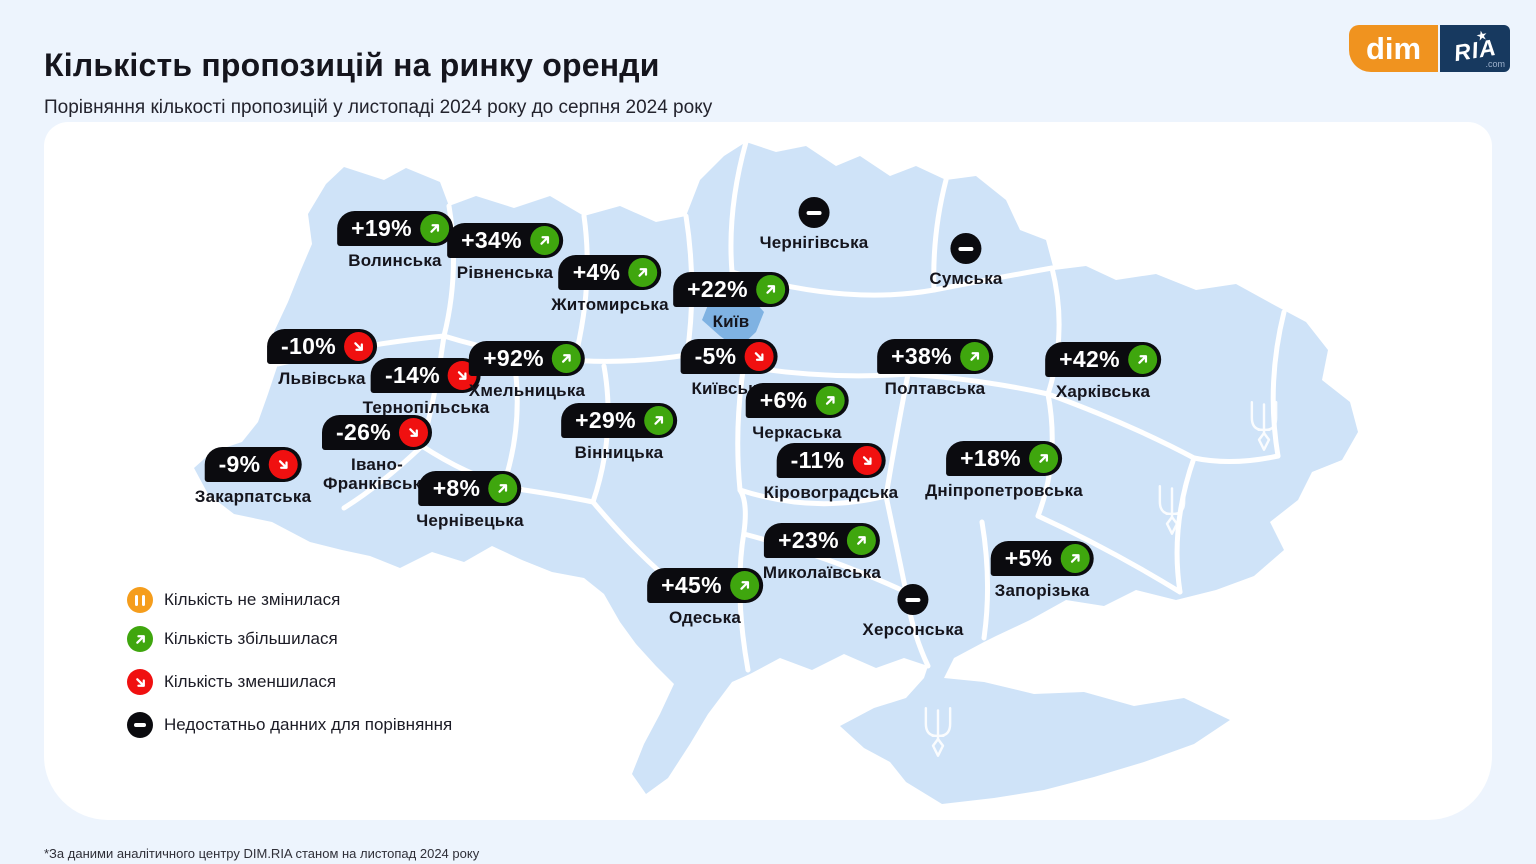 Image resolution: width=1536 pixels, height=864 pixels. Describe the element at coordinates (140, 725) in the screenshot. I see `minus-icon` at that location.